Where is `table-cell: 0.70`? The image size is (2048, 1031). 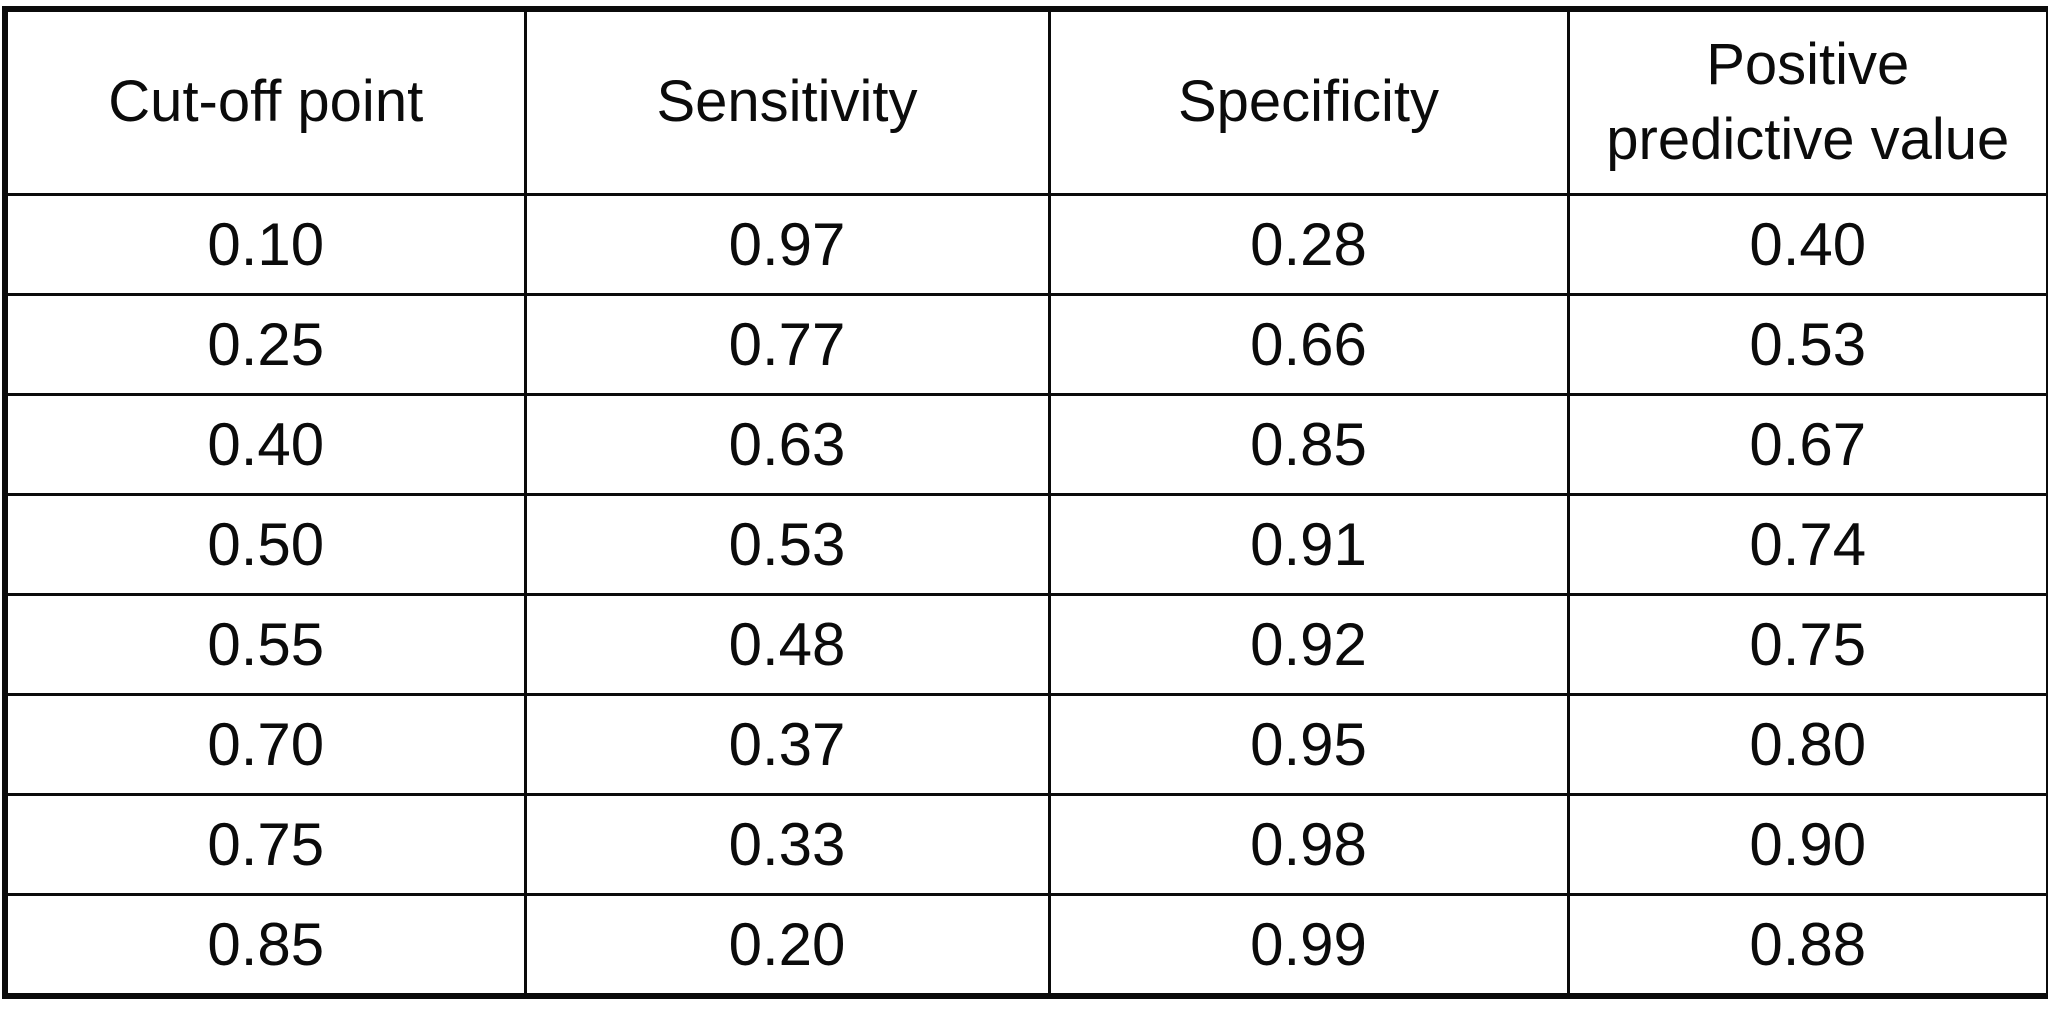
table-cell: 0.70 is located at coordinates (265, 744).